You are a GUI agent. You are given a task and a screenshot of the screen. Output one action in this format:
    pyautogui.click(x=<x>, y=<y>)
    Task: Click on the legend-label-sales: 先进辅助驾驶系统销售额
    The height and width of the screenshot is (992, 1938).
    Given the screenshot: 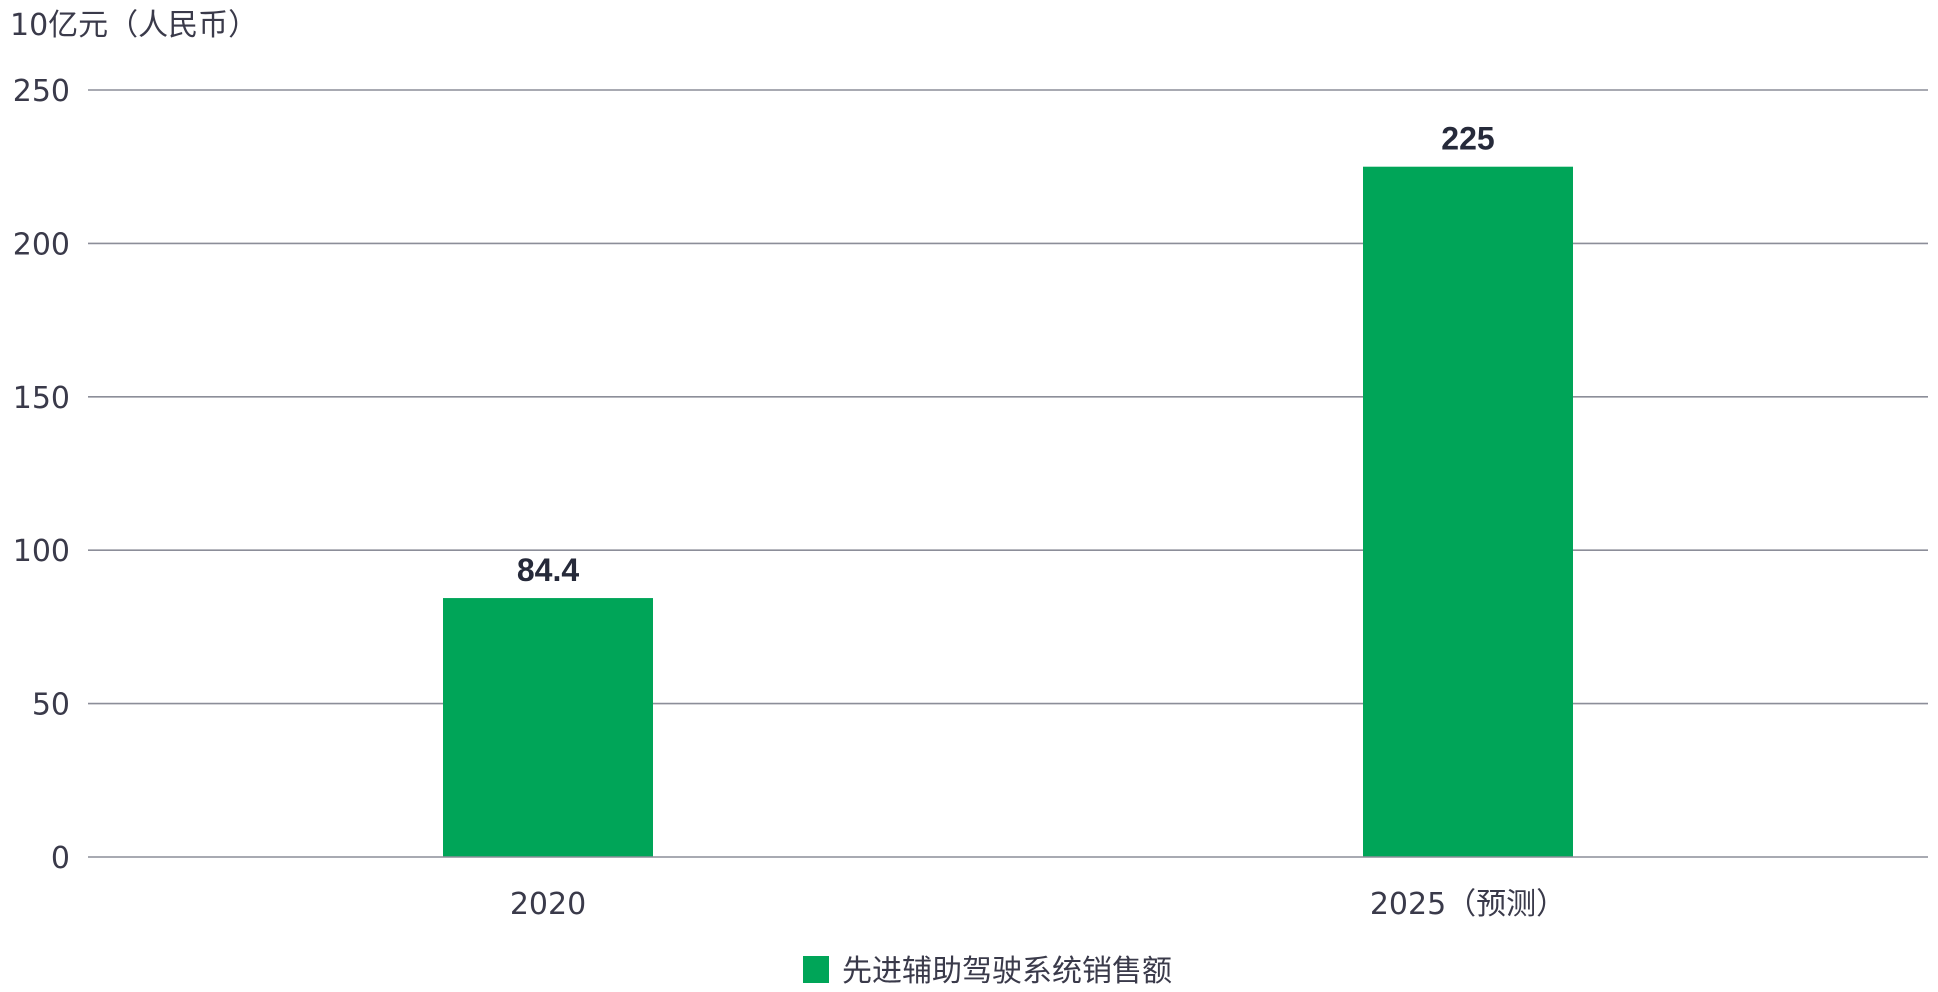 What is the action you would take?
    pyautogui.click(x=1007, y=971)
    